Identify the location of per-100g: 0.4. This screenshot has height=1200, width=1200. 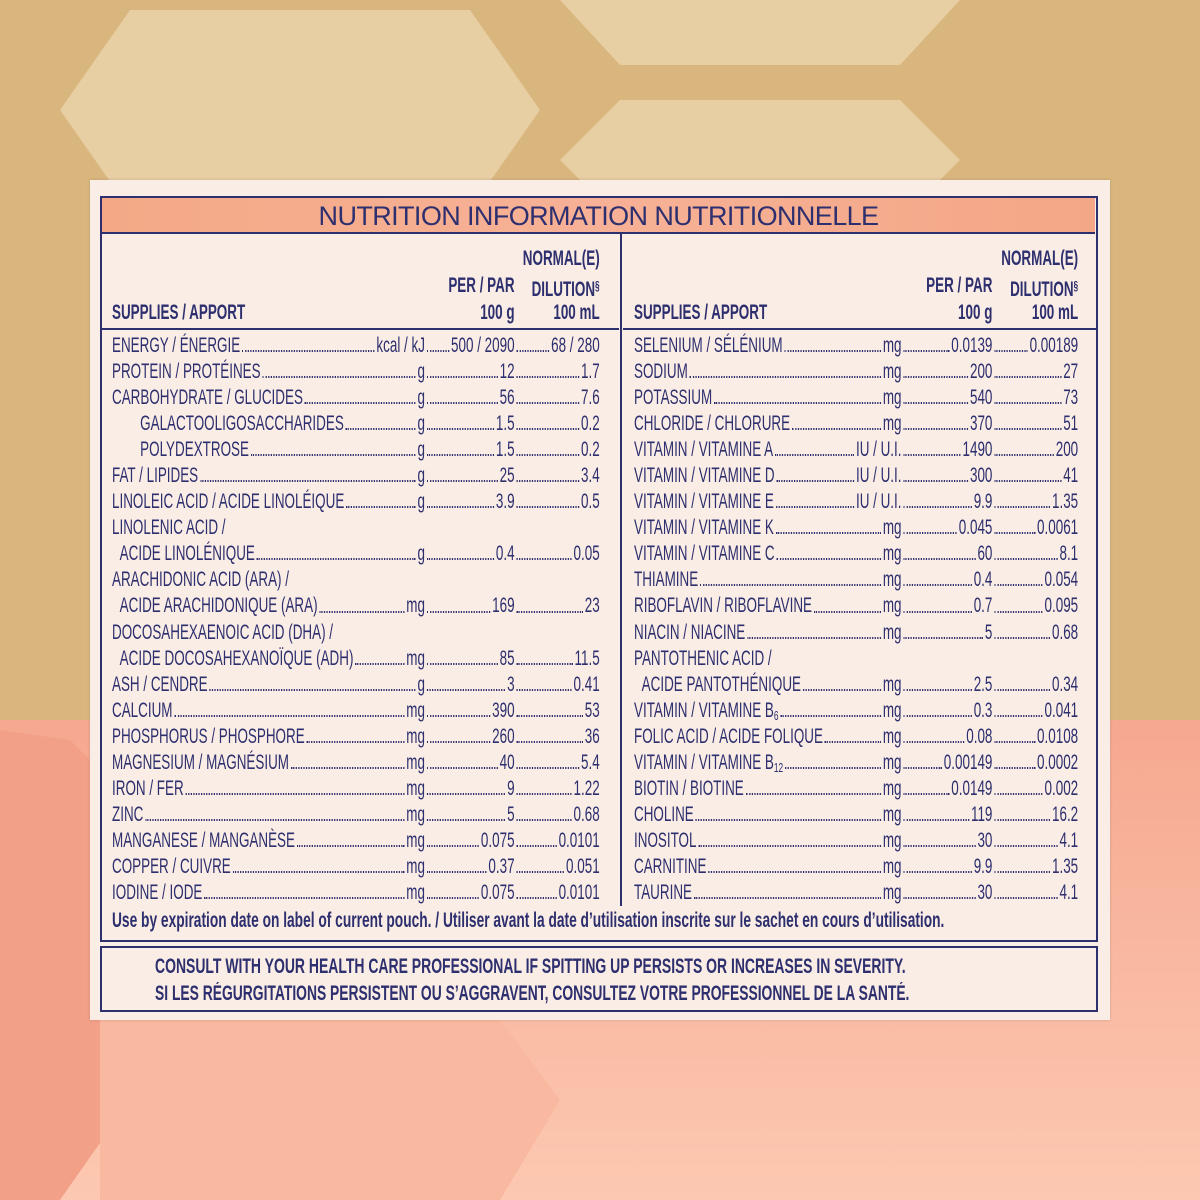
(505, 554).